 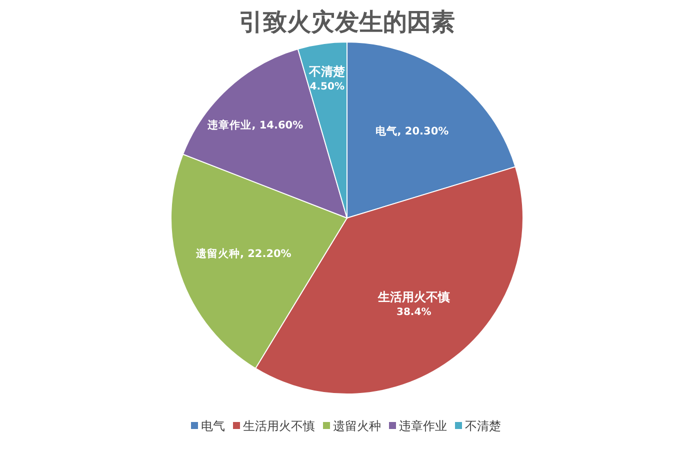 What do you see at coordinates (357, 426) in the screenshot?
I see `legend-label: 遗留火种` at bounding box center [357, 426].